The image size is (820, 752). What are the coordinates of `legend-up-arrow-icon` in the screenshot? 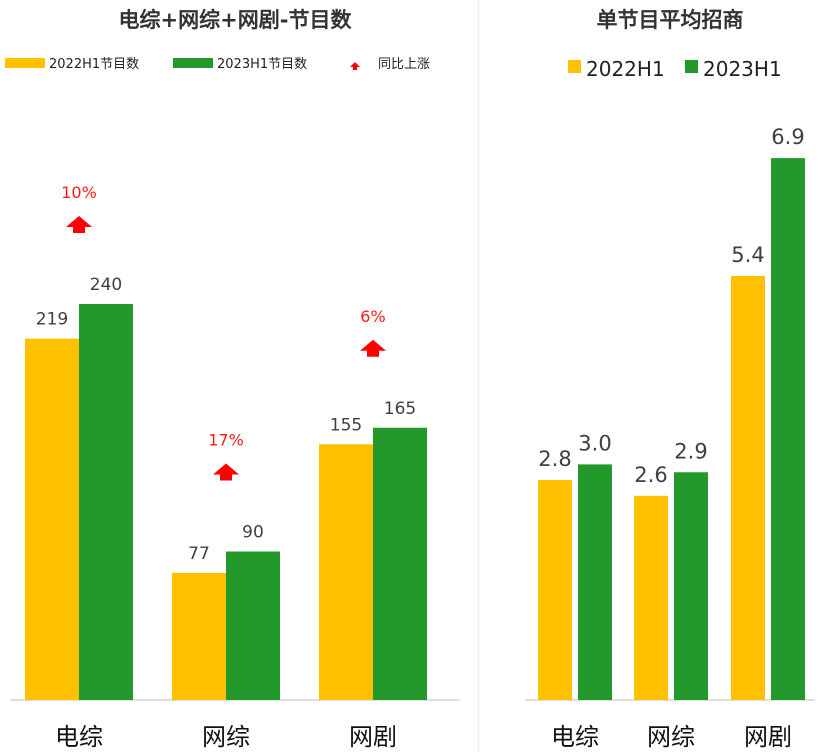 It's located at (355, 66).